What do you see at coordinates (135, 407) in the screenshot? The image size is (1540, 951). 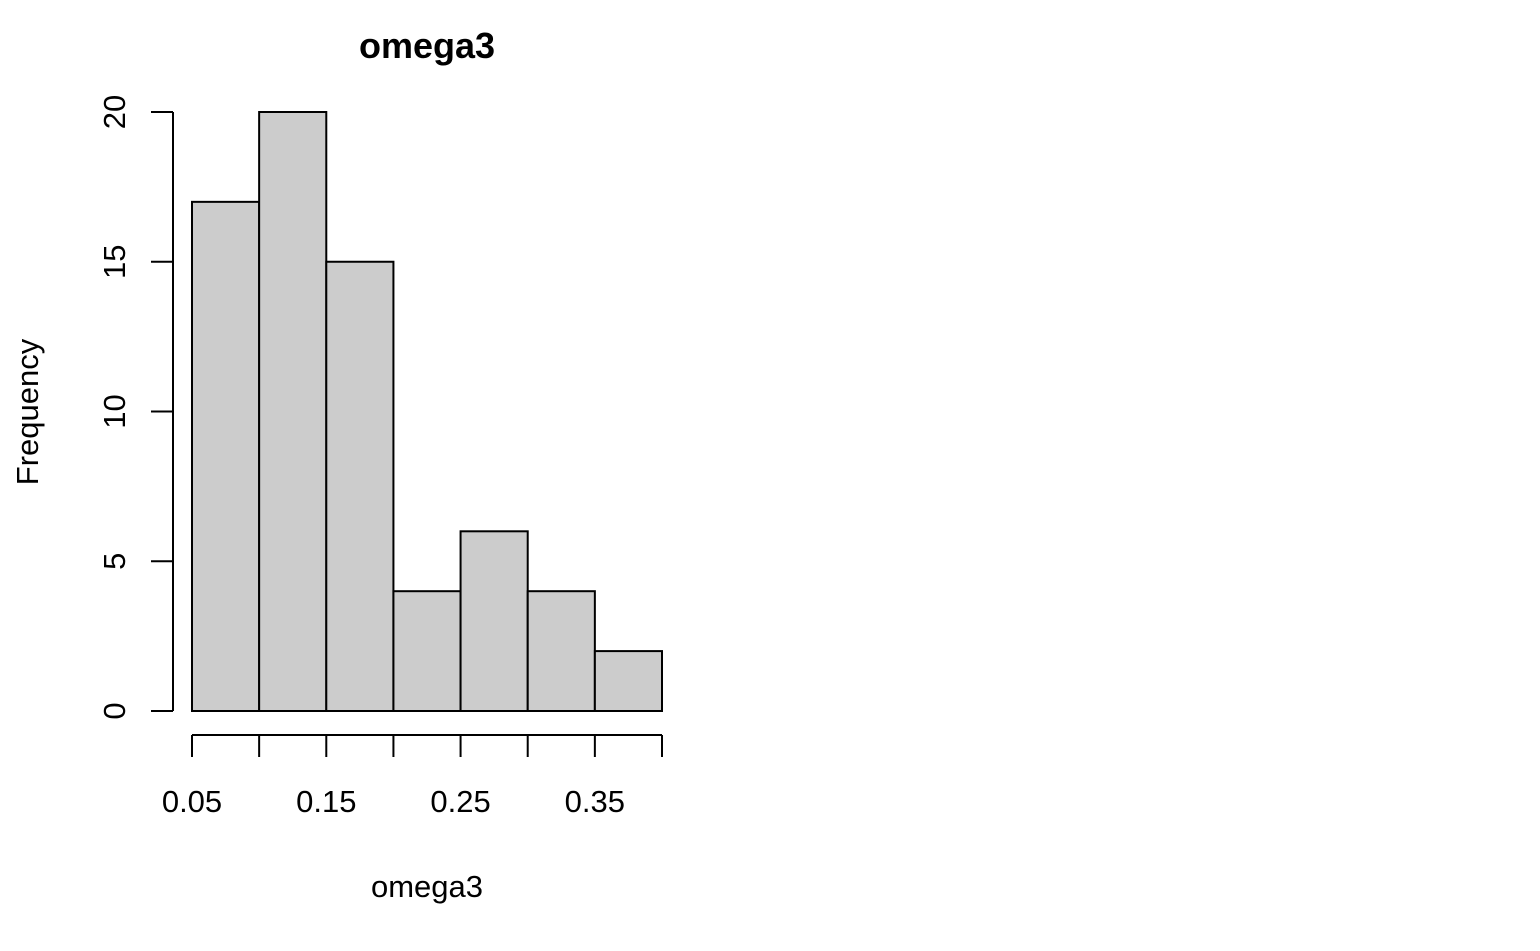 I see `y-axis: 0 5 10 15 20` at bounding box center [135, 407].